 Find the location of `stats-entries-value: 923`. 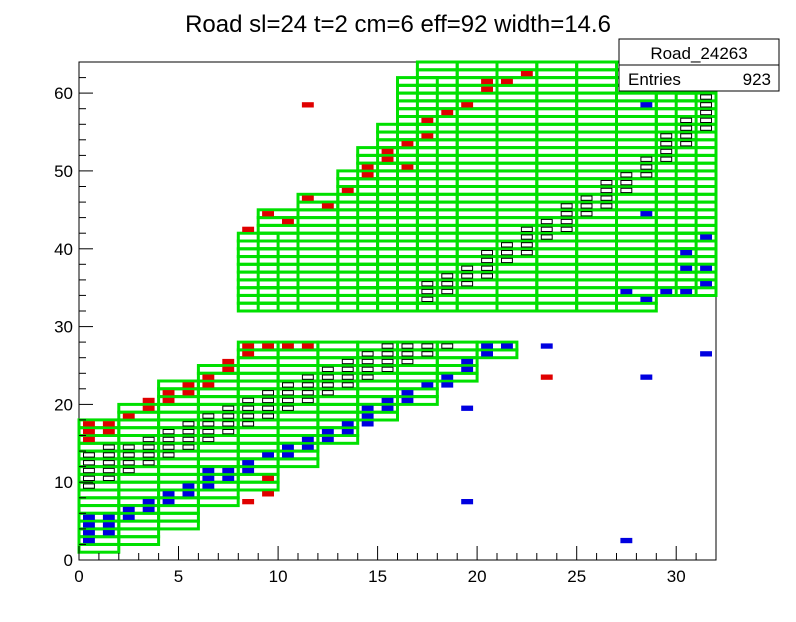

stats-entries-value: 923 is located at coordinates (757, 79).